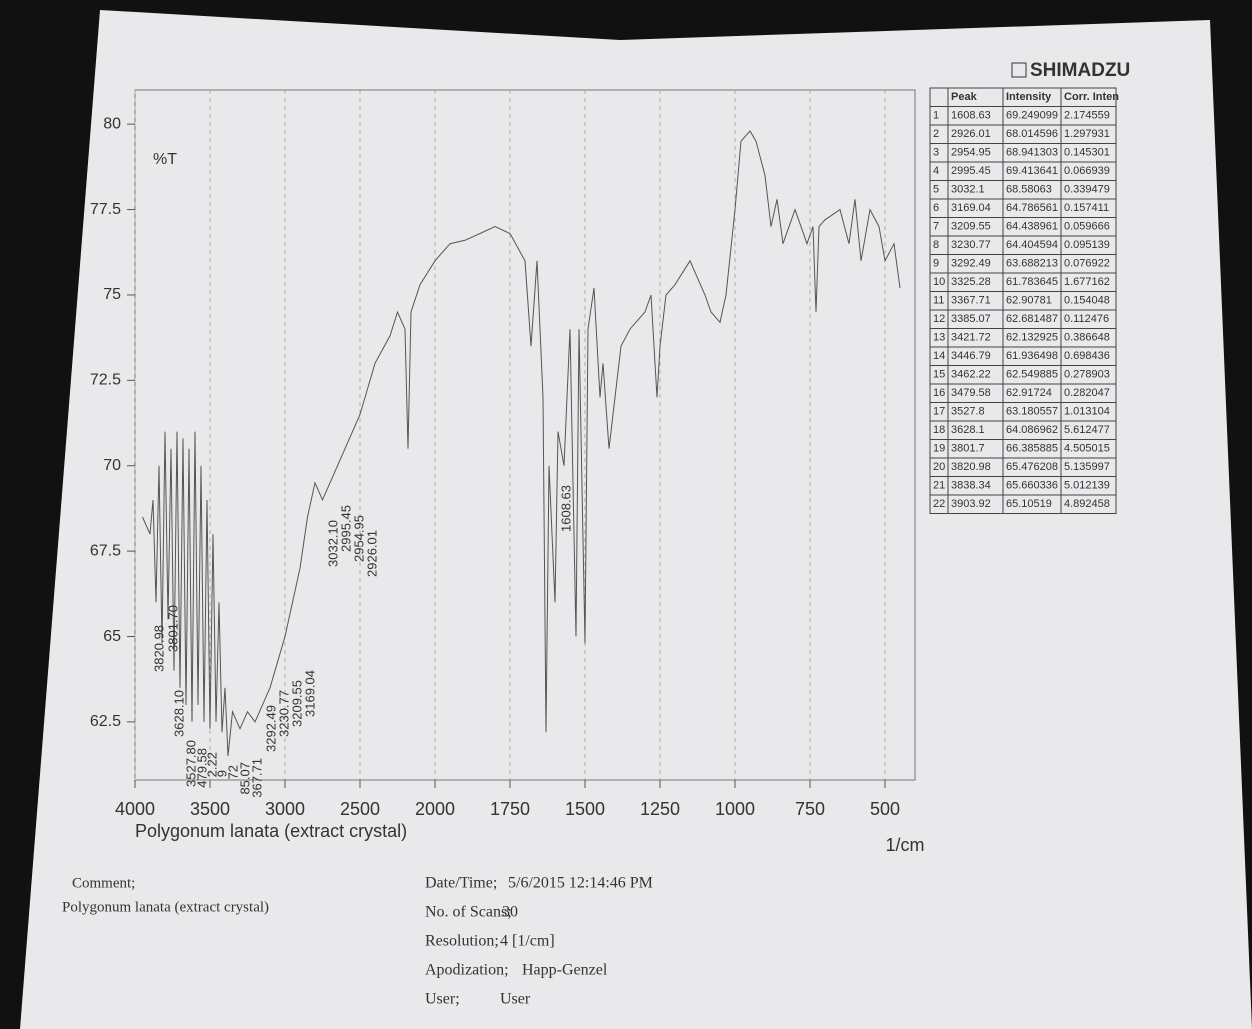 The width and height of the screenshot is (1252, 1029). Describe the element at coordinates (660, 809) in the screenshot. I see `x-tick-label: 1250` at that location.